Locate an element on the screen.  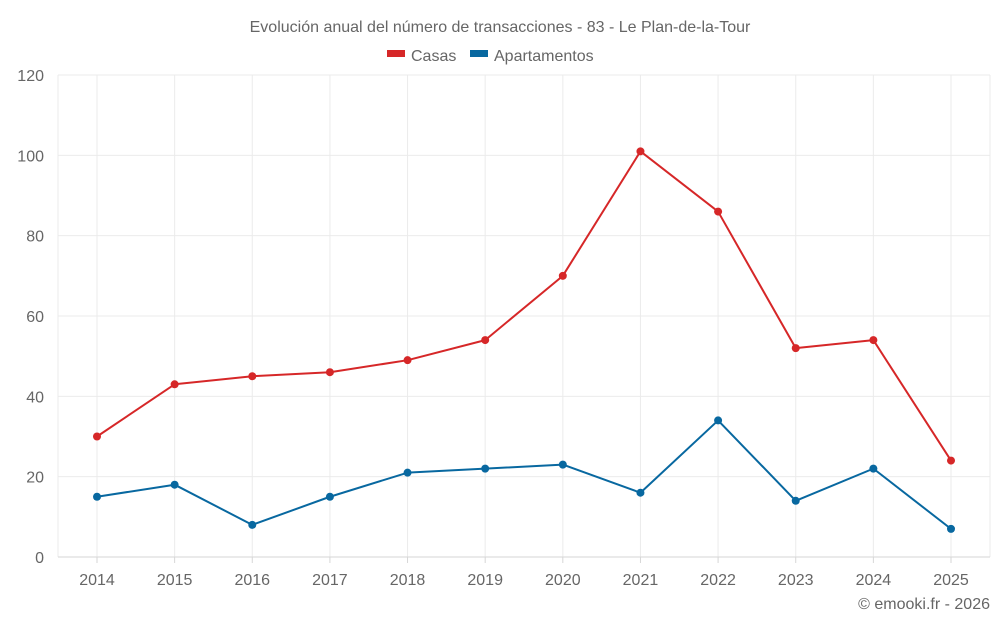
x-tick-label: 2019 is located at coordinates (485, 580).